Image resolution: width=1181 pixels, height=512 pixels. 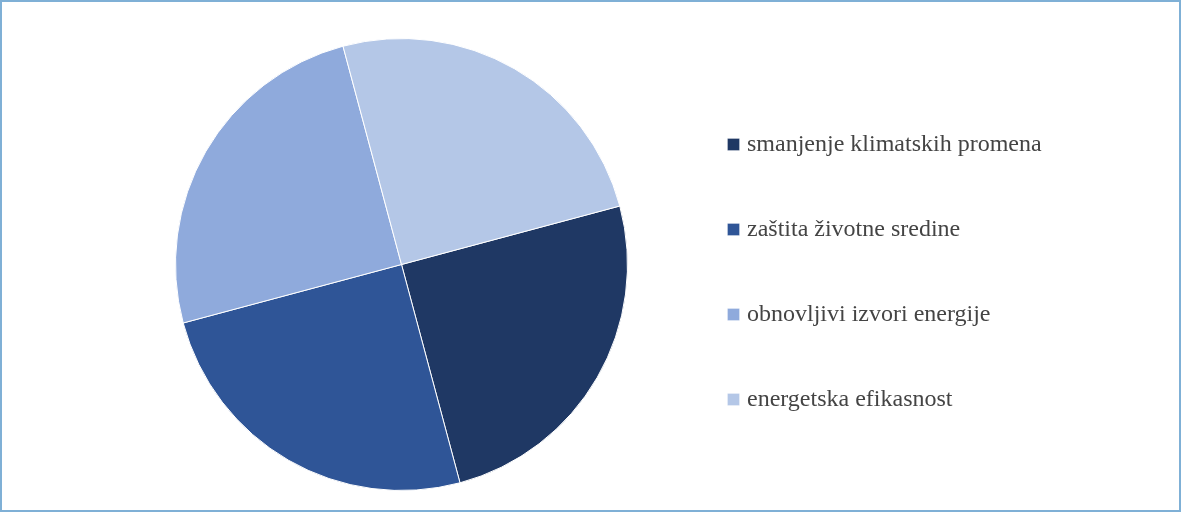 What do you see at coordinates (894, 143) in the screenshot?
I see `legend-label: smanjenje klimatskih promena` at bounding box center [894, 143].